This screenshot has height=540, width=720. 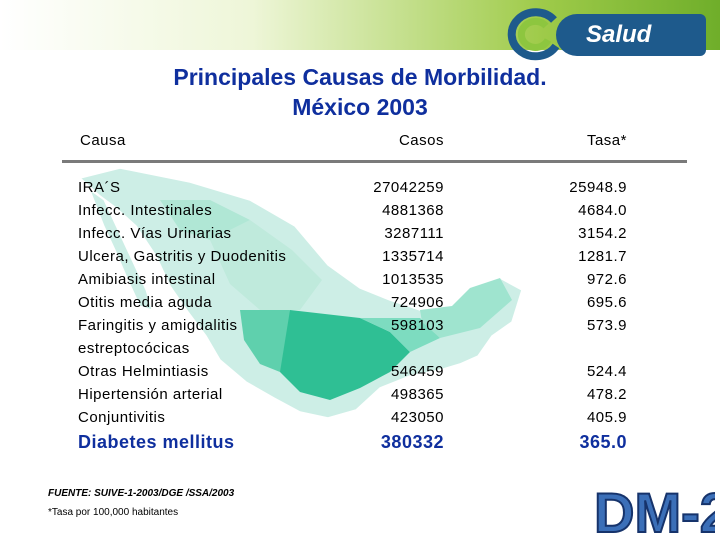 What do you see at coordinates (417, 325) in the screenshot?
I see `cases-cell: 598103` at bounding box center [417, 325].